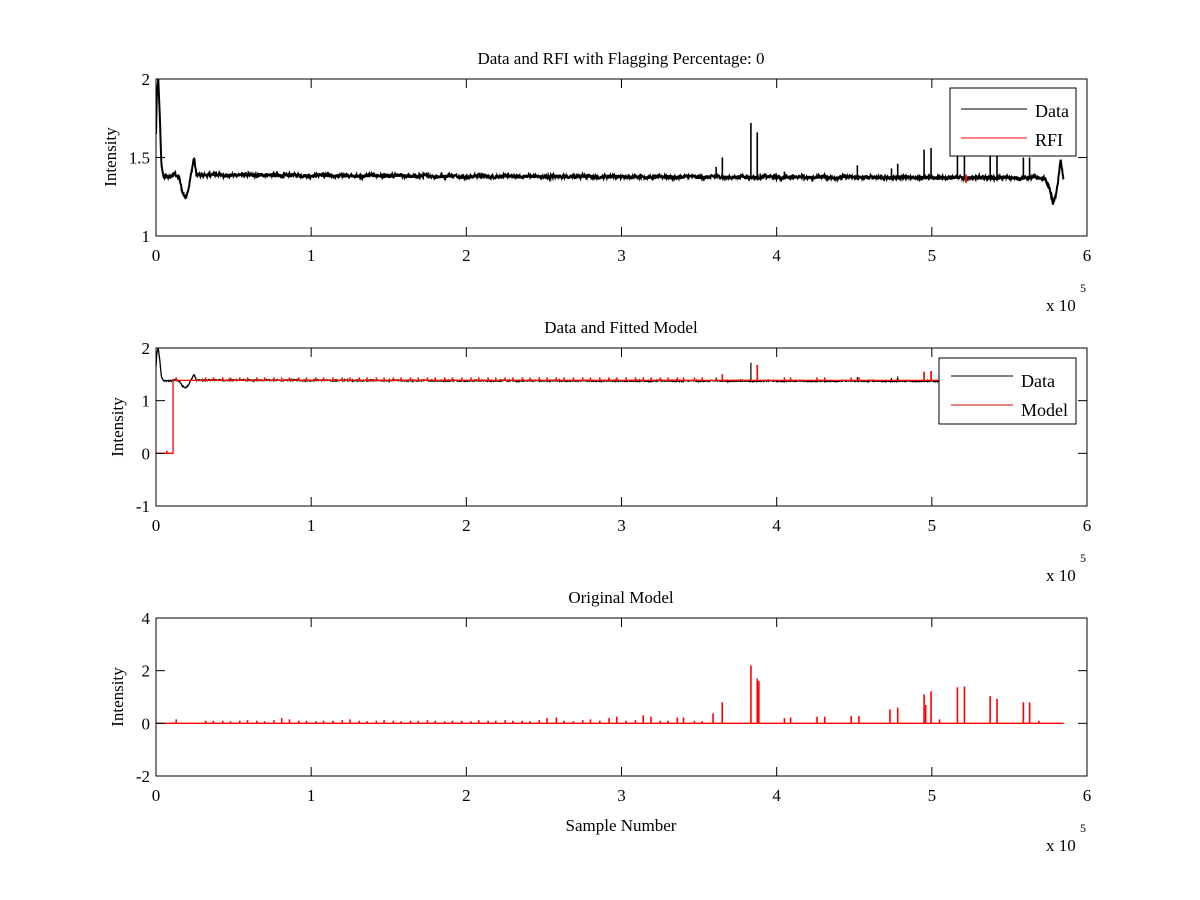  What do you see at coordinates (146, 618) in the screenshot?
I see `y-tick-label: 4` at bounding box center [146, 618].